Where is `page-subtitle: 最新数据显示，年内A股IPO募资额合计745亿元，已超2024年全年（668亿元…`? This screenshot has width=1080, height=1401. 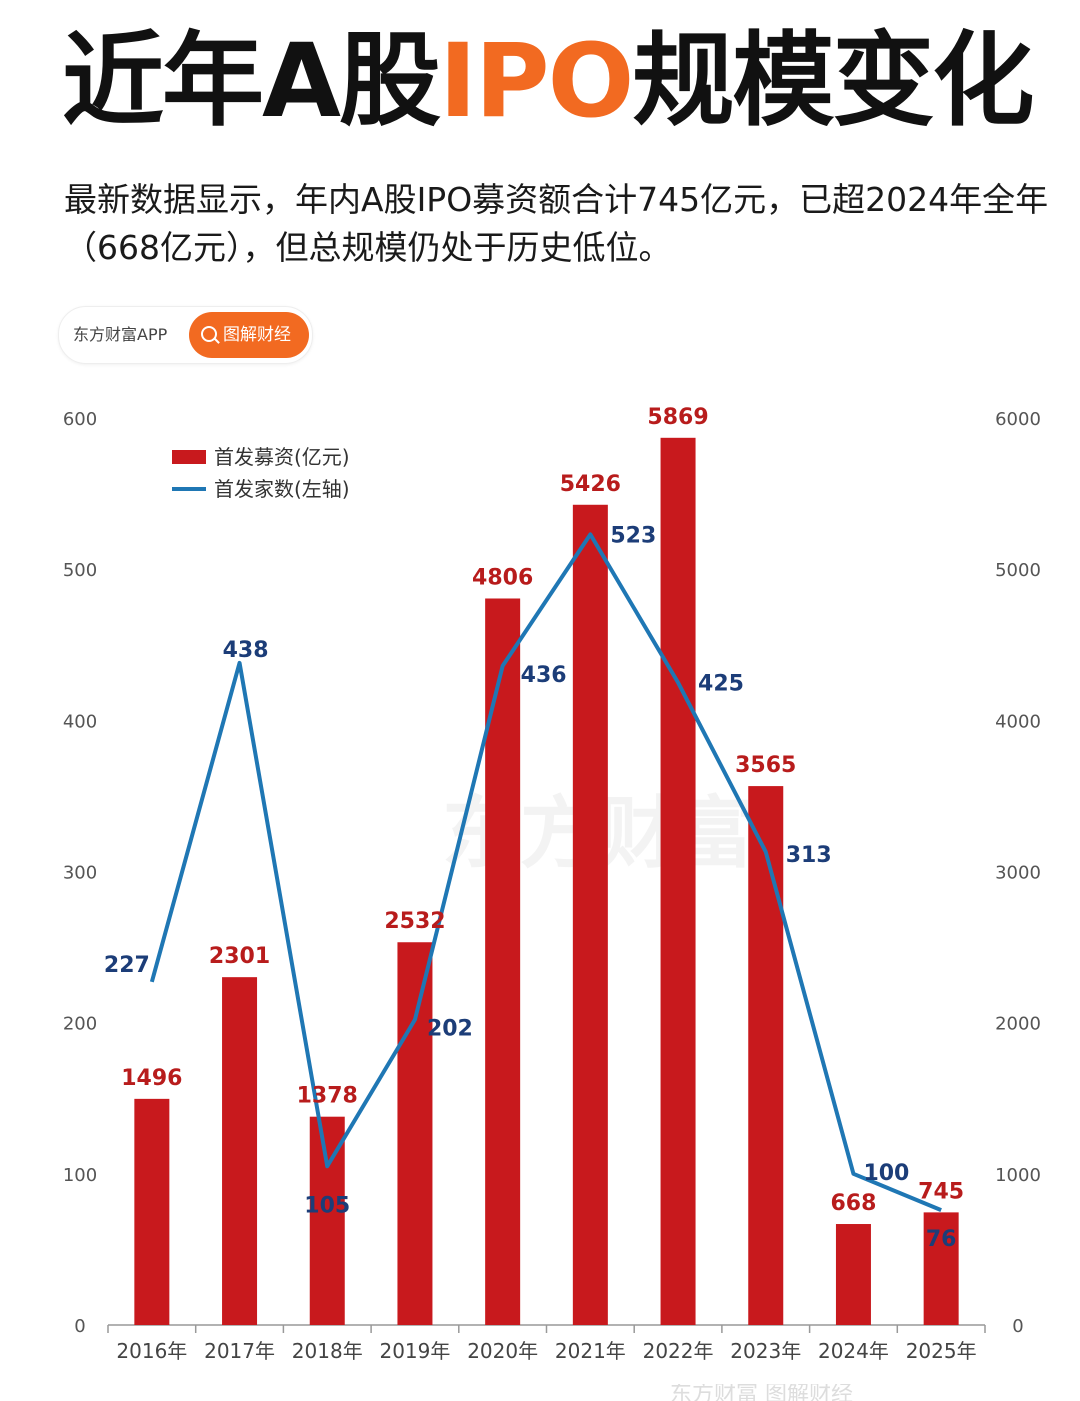
page-subtitle: 最新数据显示，年内A股IPO募资额合计745亿元，已超2024年全年（668亿元… is located at coordinates (556, 223).